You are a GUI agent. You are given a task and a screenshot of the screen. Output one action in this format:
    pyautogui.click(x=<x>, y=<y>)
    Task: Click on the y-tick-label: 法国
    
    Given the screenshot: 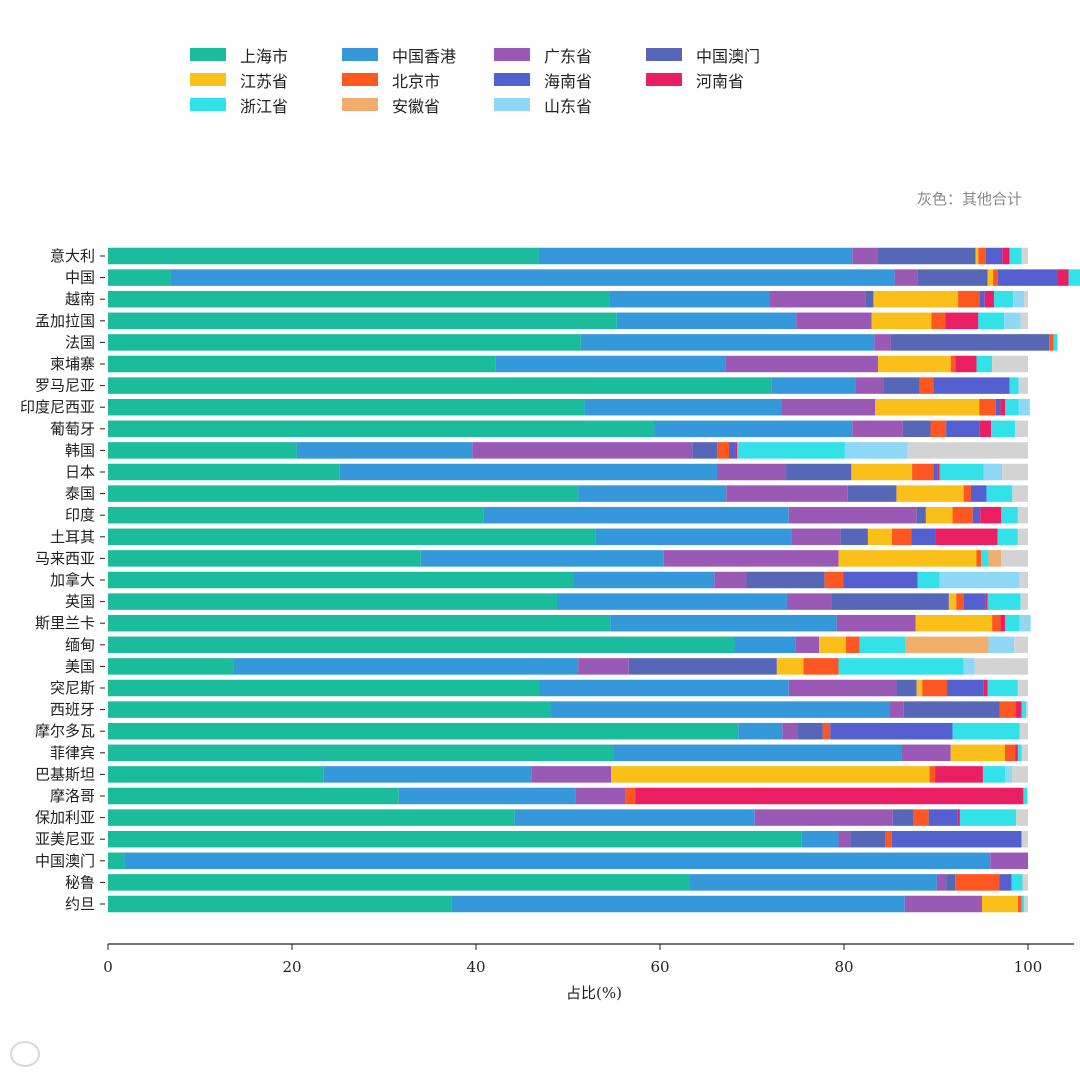 What is the action you would take?
    pyautogui.click(x=80, y=342)
    